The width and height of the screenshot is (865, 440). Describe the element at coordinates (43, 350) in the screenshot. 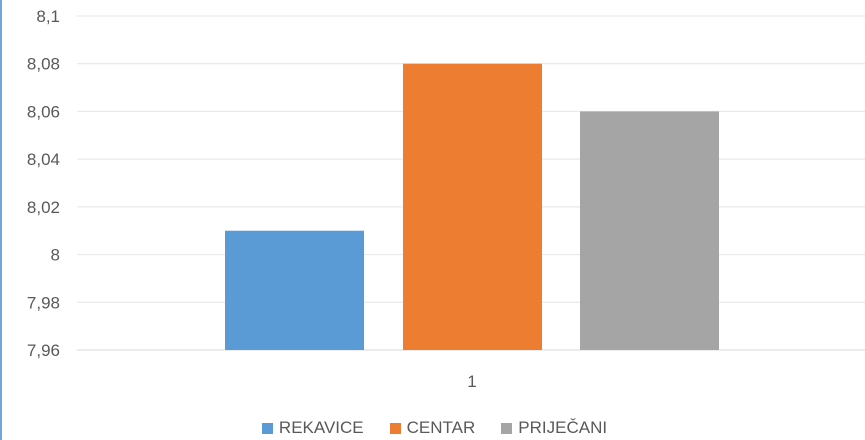

I see `y-tick-label: 7,96` at that location.